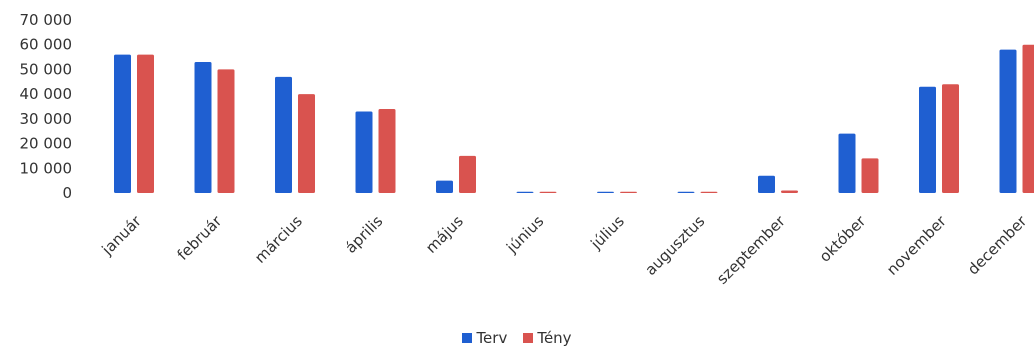 This screenshot has width=1034, height=354. What do you see at coordinates (46, 69) in the screenshot?
I see `y-tick-label: 50 000` at bounding box center [46, 69].